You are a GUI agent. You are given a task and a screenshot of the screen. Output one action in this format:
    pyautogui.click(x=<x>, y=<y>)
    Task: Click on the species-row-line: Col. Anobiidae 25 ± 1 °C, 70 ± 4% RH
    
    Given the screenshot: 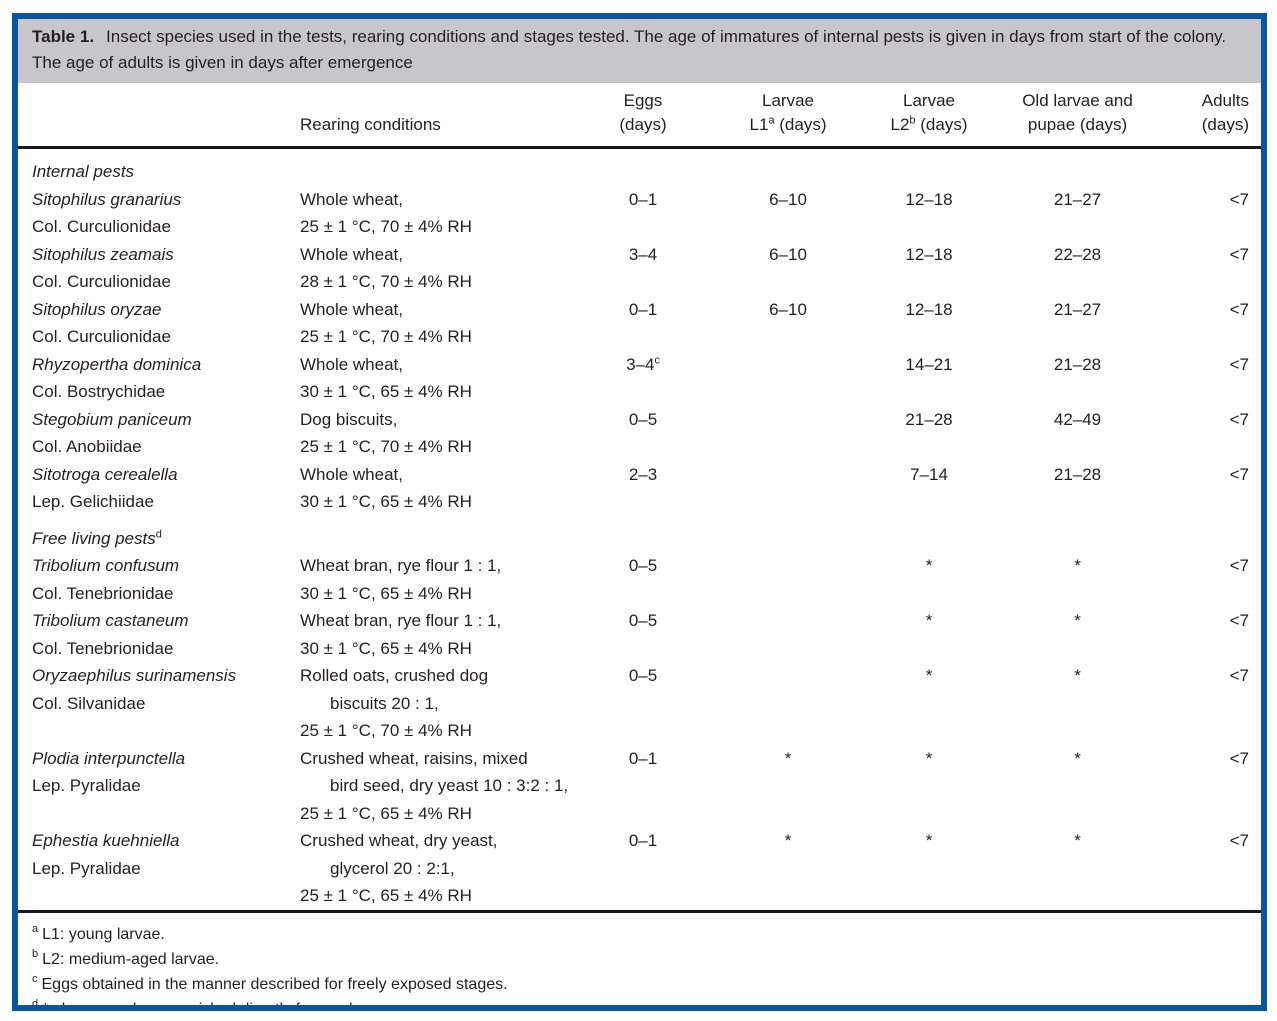 What is the action you would take?
    pyautogui.click(x=639, y=447)
    